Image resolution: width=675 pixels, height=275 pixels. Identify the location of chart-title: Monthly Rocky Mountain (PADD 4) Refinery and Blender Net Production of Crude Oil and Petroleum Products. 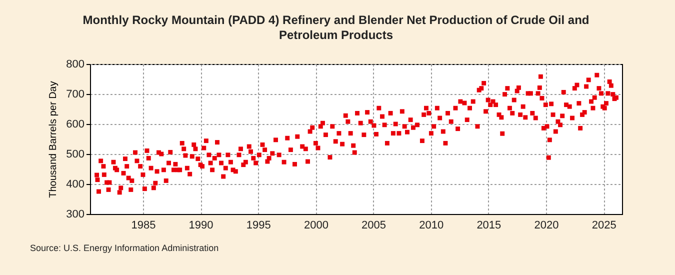
(336, 27).